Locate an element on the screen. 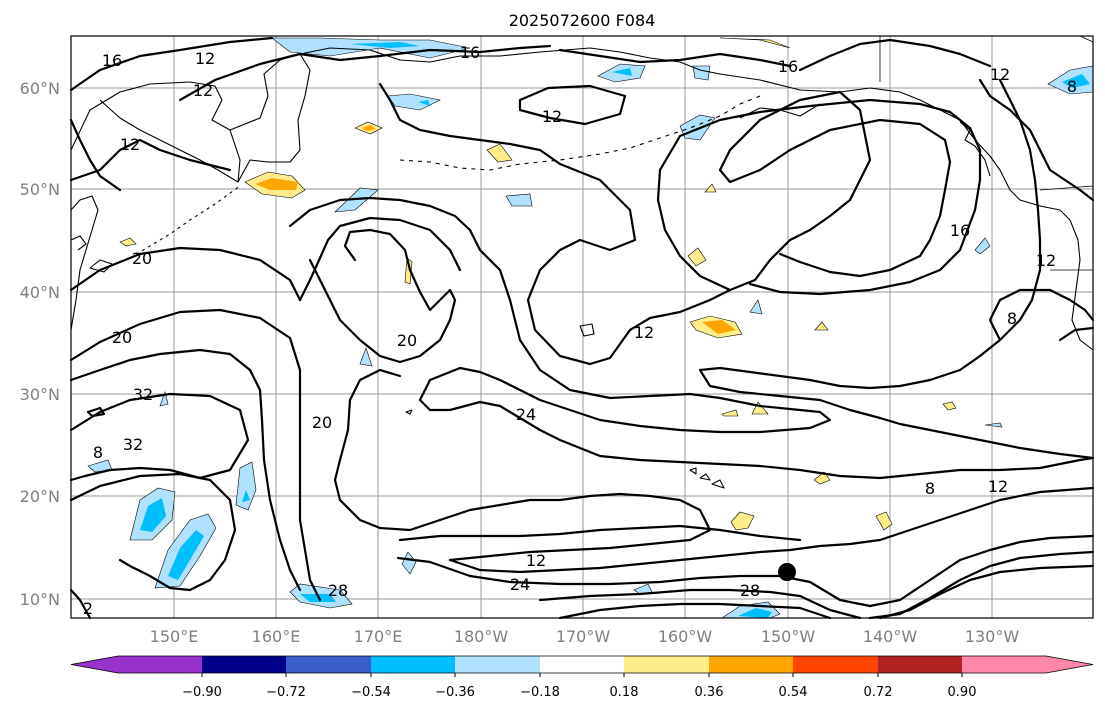 The height and width of the screenshot is (712, 1105). colorbar-tick-label: 0.54 is located at coordinates (793, 692).